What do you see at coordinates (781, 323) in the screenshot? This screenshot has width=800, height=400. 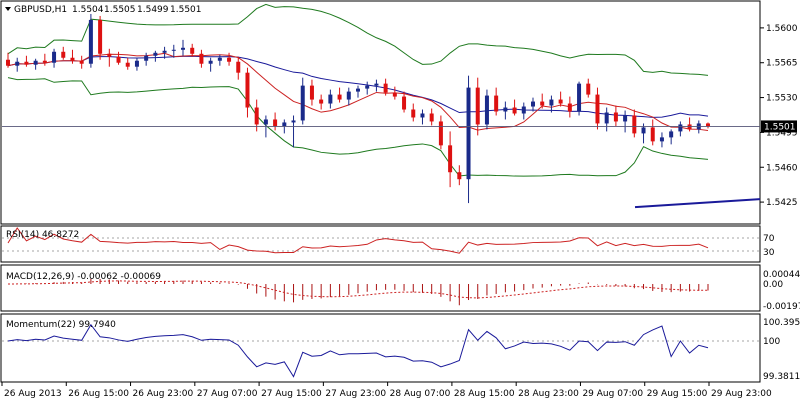 I see `momentum-axis-top: 100.3956` at bounding box center [781, 323].